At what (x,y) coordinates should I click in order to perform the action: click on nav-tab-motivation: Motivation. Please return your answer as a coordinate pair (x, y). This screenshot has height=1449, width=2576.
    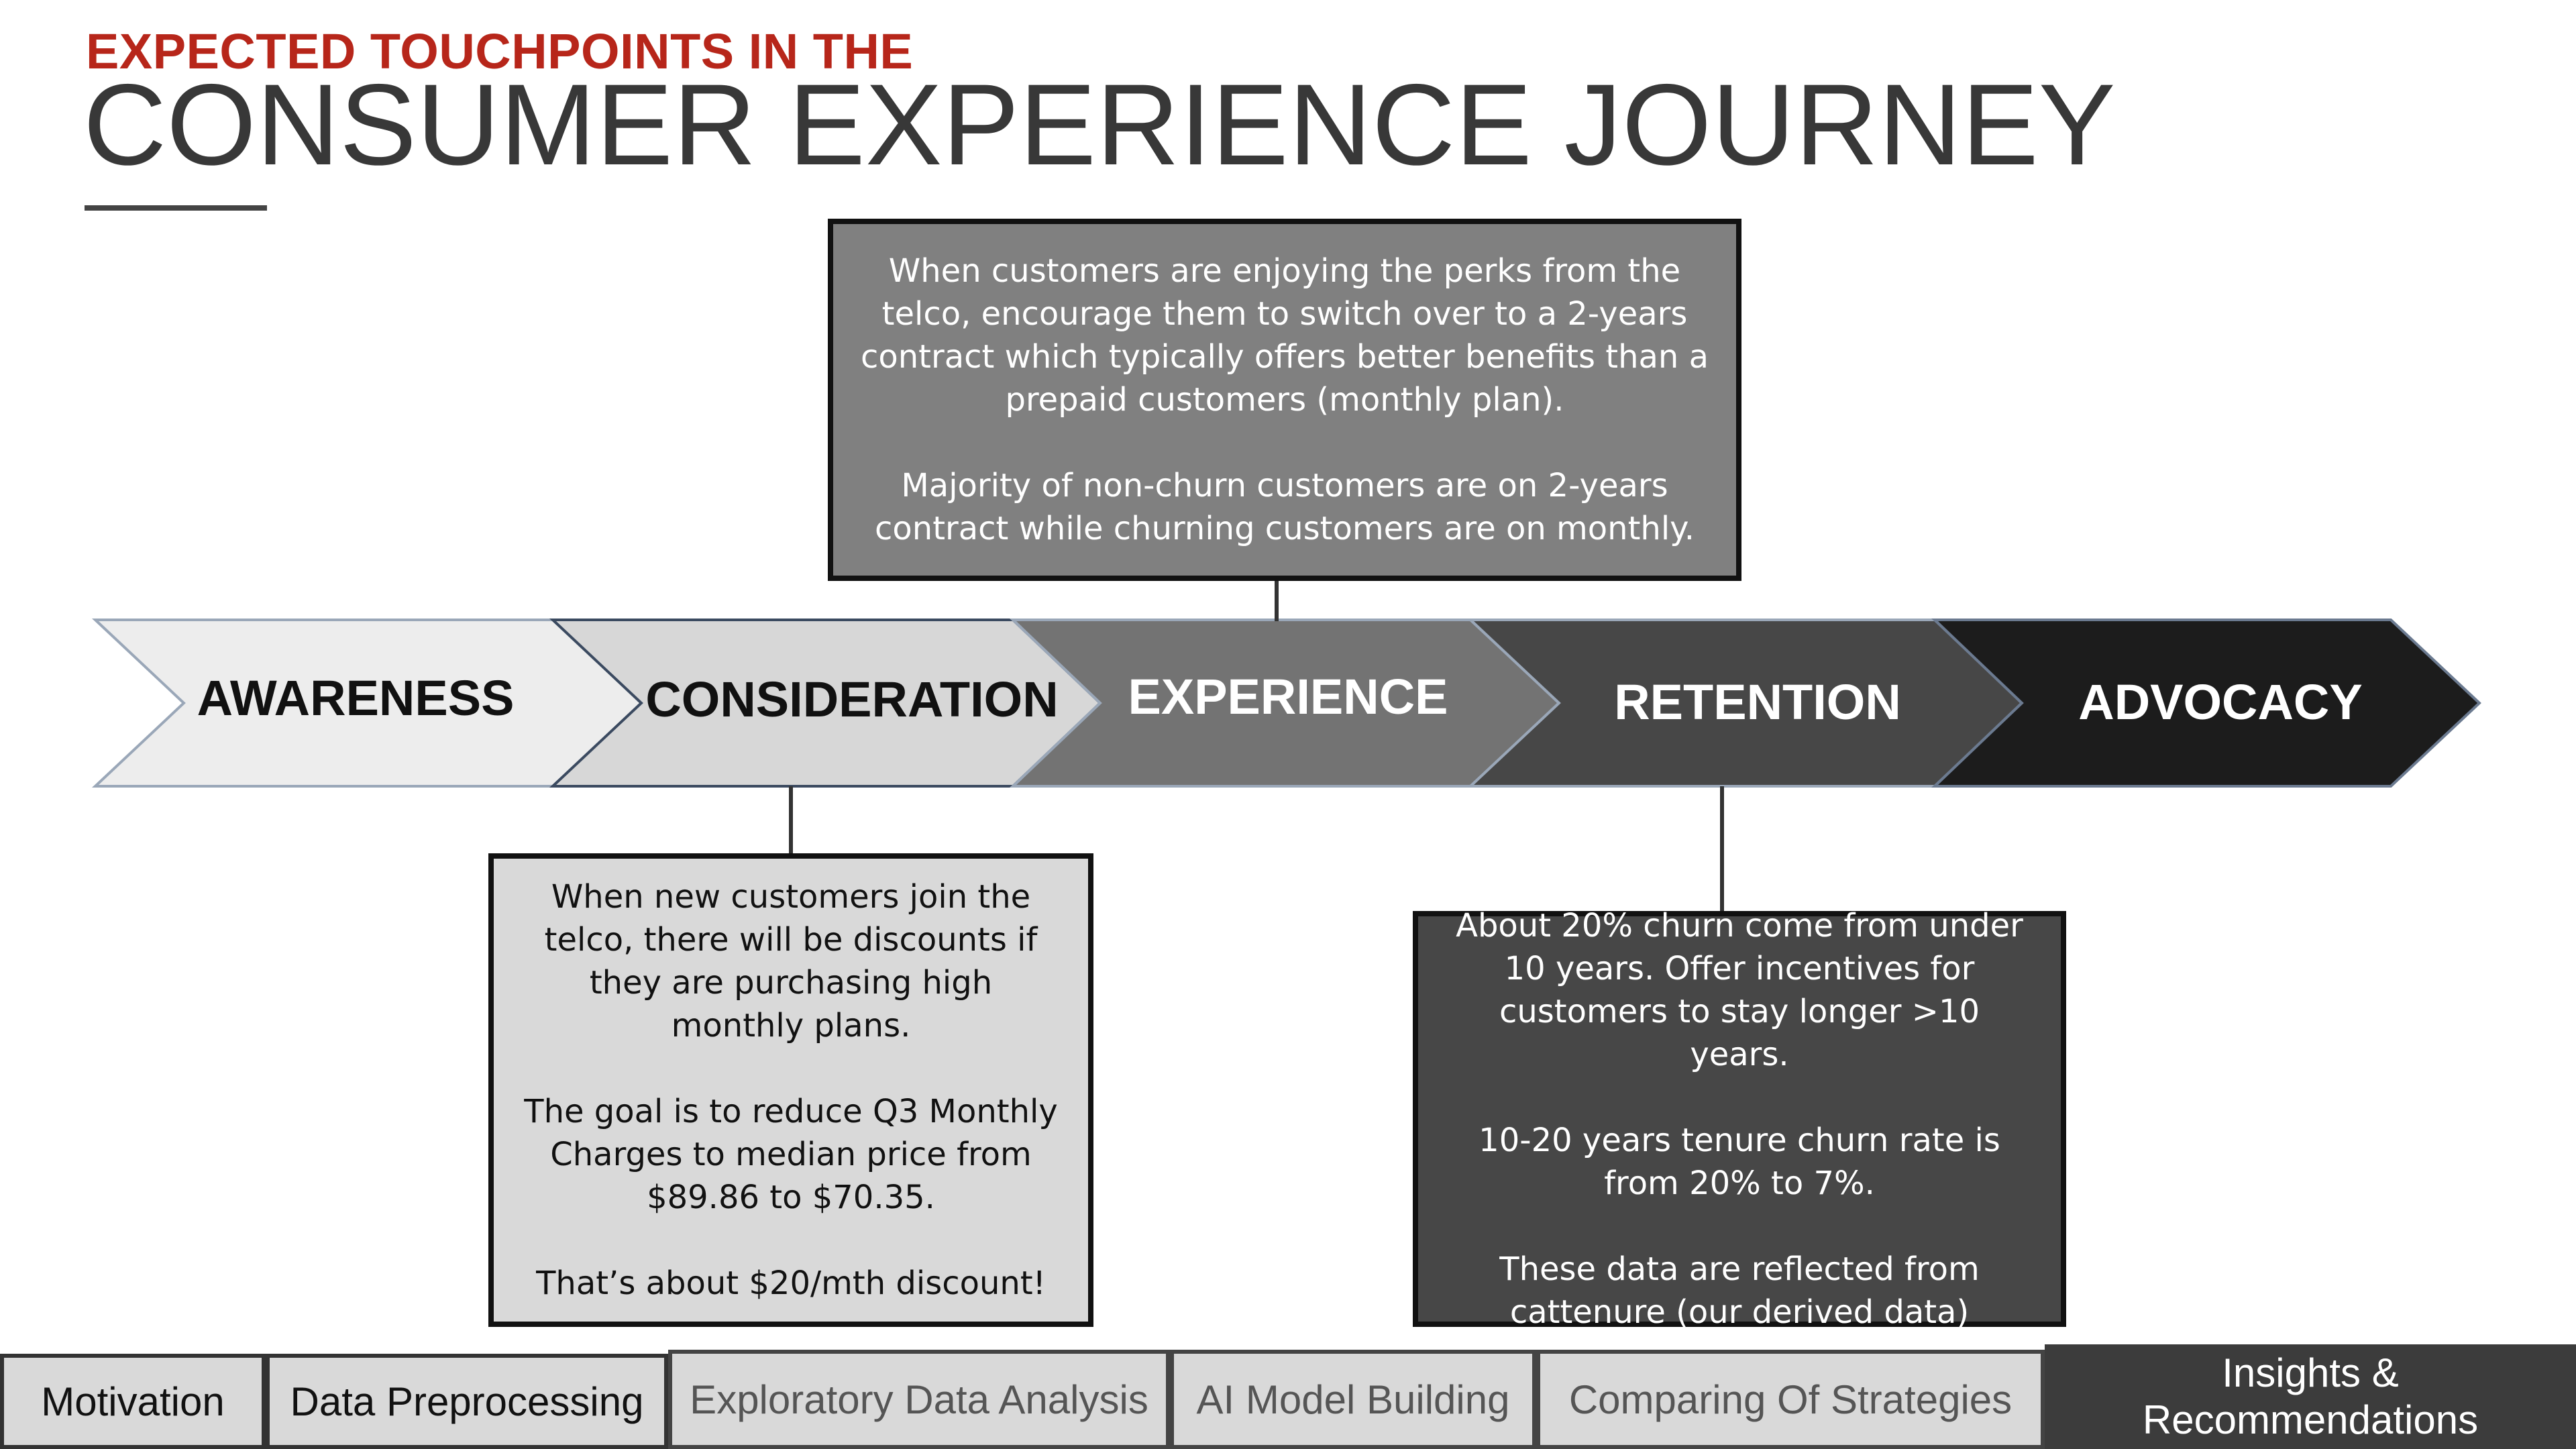
    Looking at the image, I should click on (133, 1401).